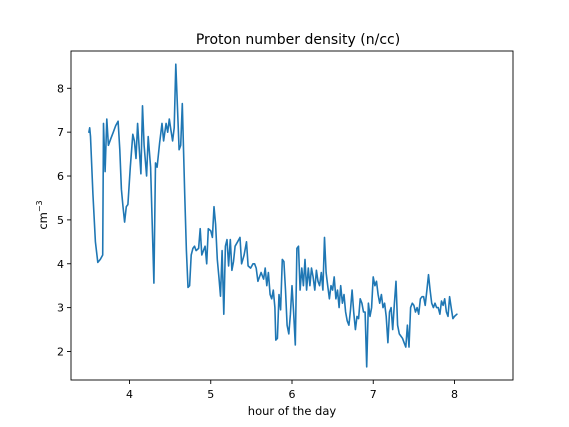  Describe the element at coordinates (39, 206) in the screenshot. I see `y-axis-label-exponent: −3` at that location.